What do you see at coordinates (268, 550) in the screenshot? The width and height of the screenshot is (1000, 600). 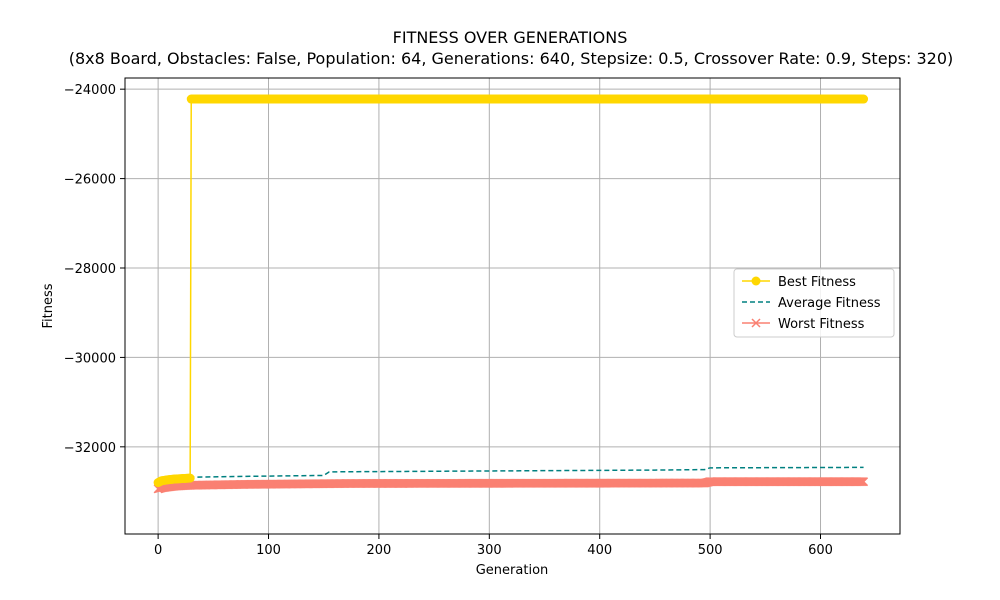 I see `x-tick-label: 100` at bounding box center [268, 550].